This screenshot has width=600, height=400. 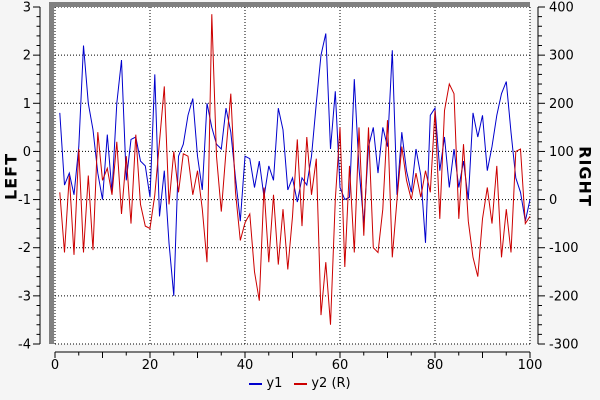 What do you see at coordinates (435, 365) in the screenshot?
I see `x-tick-label: 80` at bounding box center [435, 365].